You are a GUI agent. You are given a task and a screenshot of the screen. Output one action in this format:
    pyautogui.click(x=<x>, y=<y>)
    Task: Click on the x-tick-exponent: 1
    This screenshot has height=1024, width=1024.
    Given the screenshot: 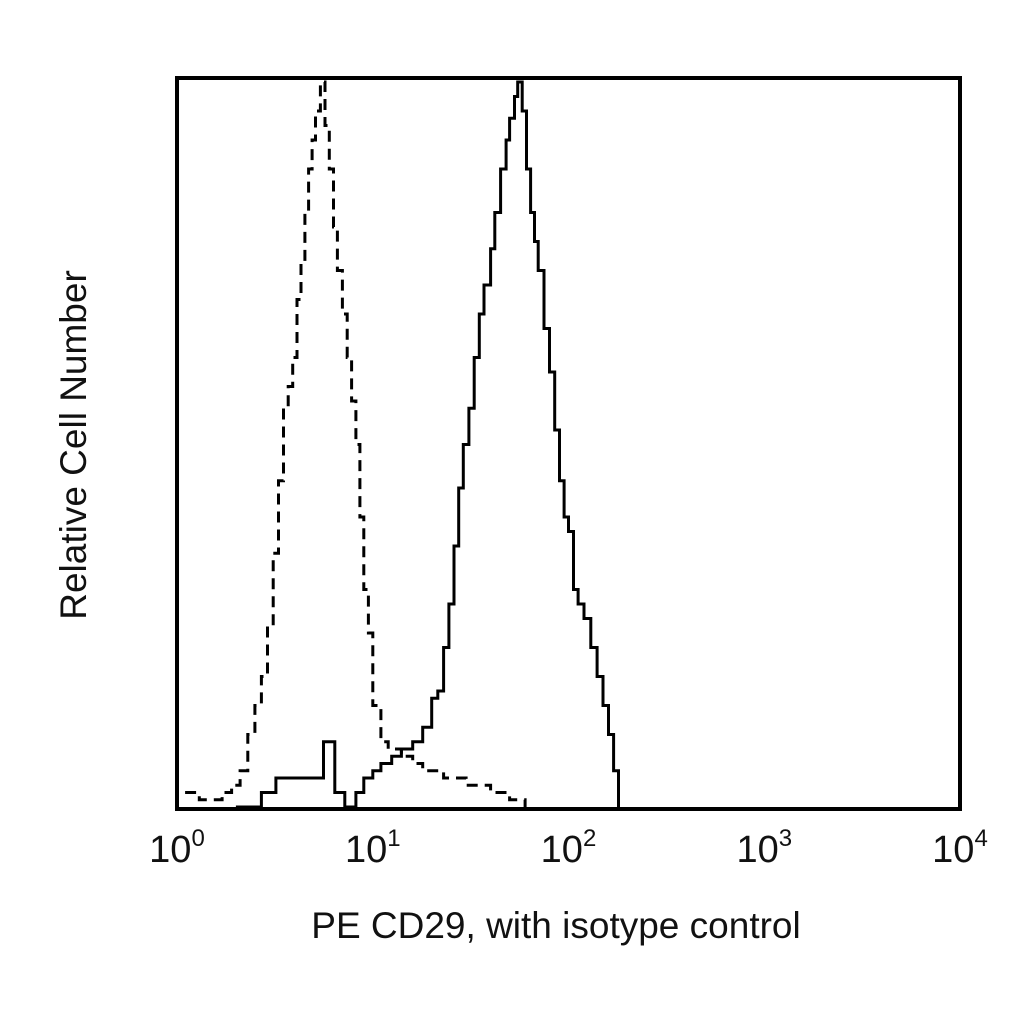 What is the action you would take?
    pyautogui.click(x=393, y=838)
    